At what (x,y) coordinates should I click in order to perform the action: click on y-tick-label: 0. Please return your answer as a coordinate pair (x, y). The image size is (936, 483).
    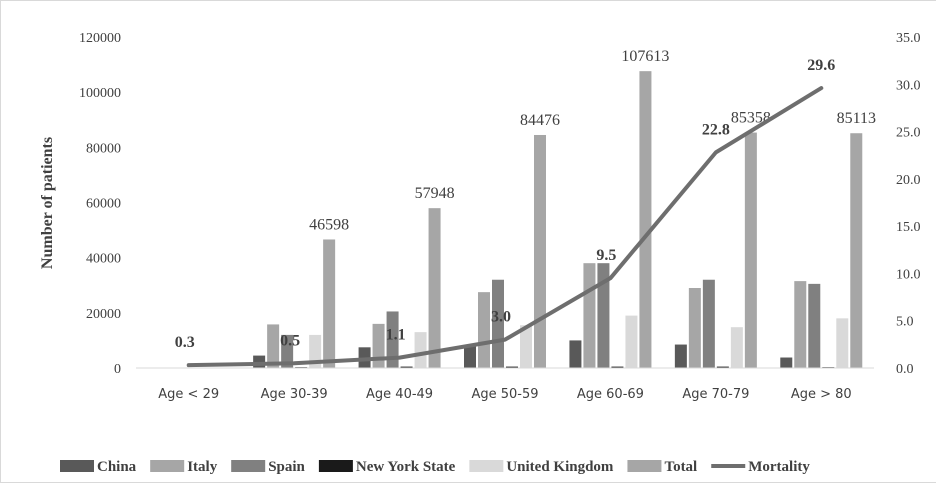
    Looking at the image, I should click on (117, 369).